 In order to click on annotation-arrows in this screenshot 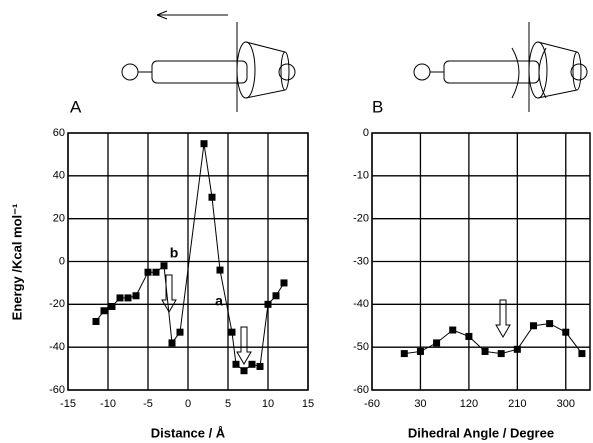, I will do `click(336, 319)`.